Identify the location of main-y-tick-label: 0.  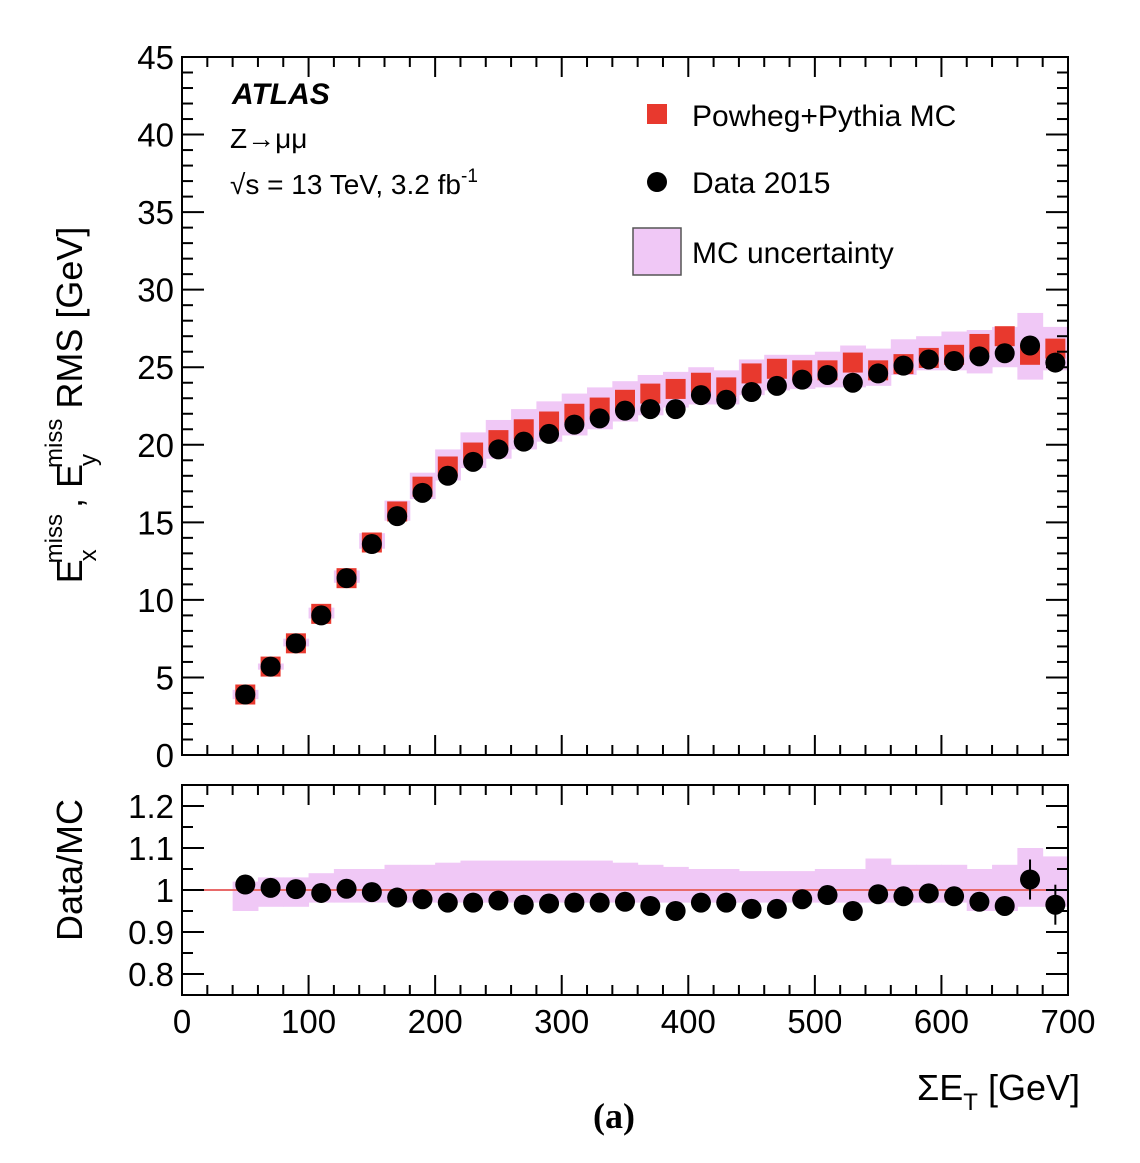
(165, 755).